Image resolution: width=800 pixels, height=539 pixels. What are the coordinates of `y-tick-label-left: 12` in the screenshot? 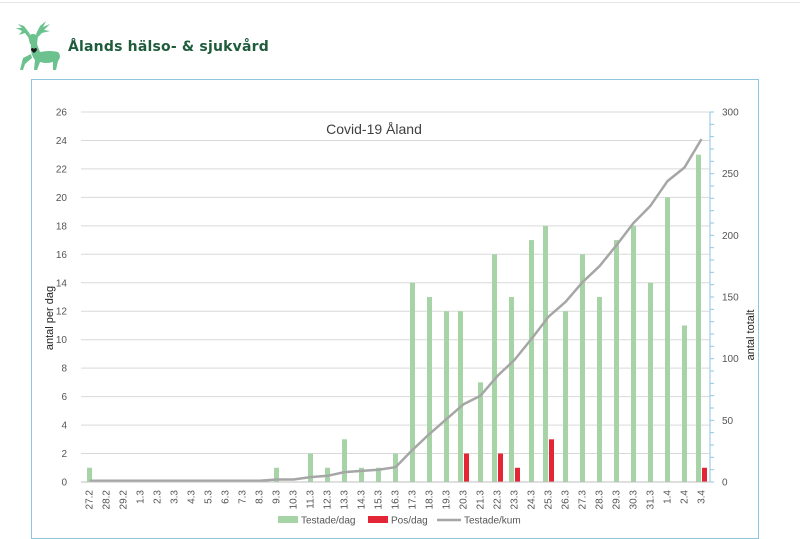 It's located at (62, 312).